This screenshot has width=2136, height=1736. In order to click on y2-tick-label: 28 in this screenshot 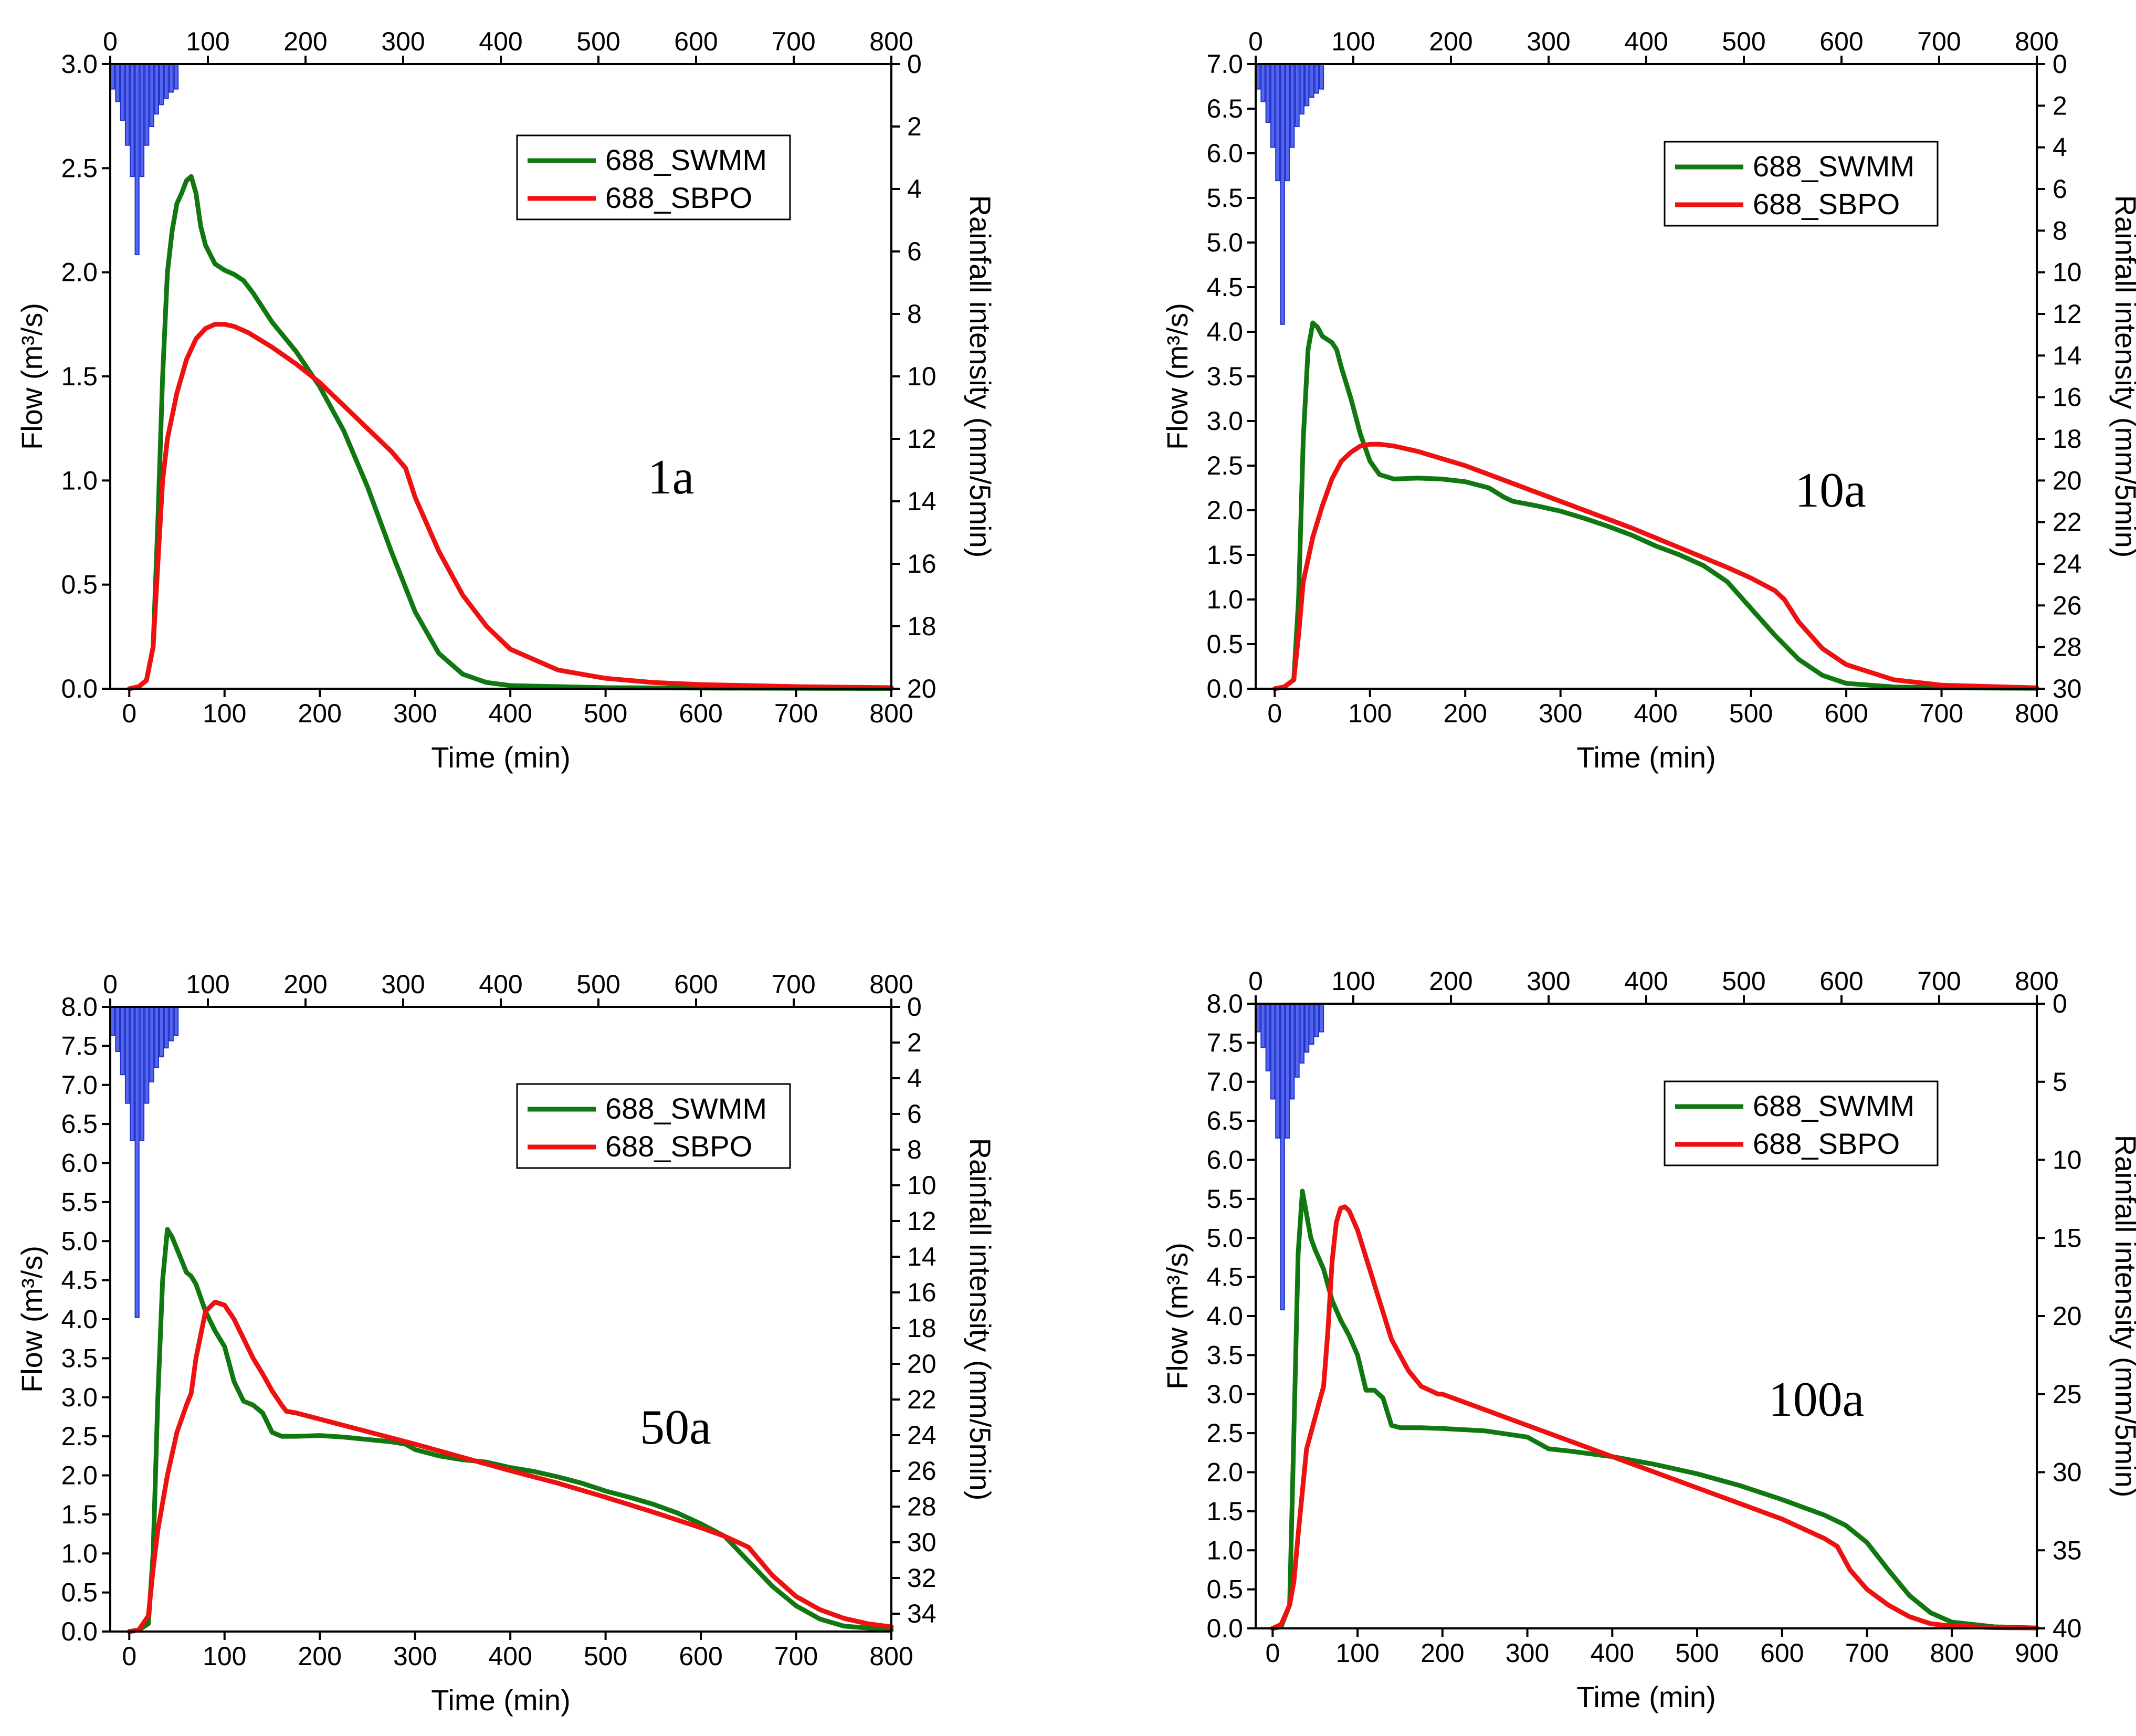, I will do `click(2067, 648)`.